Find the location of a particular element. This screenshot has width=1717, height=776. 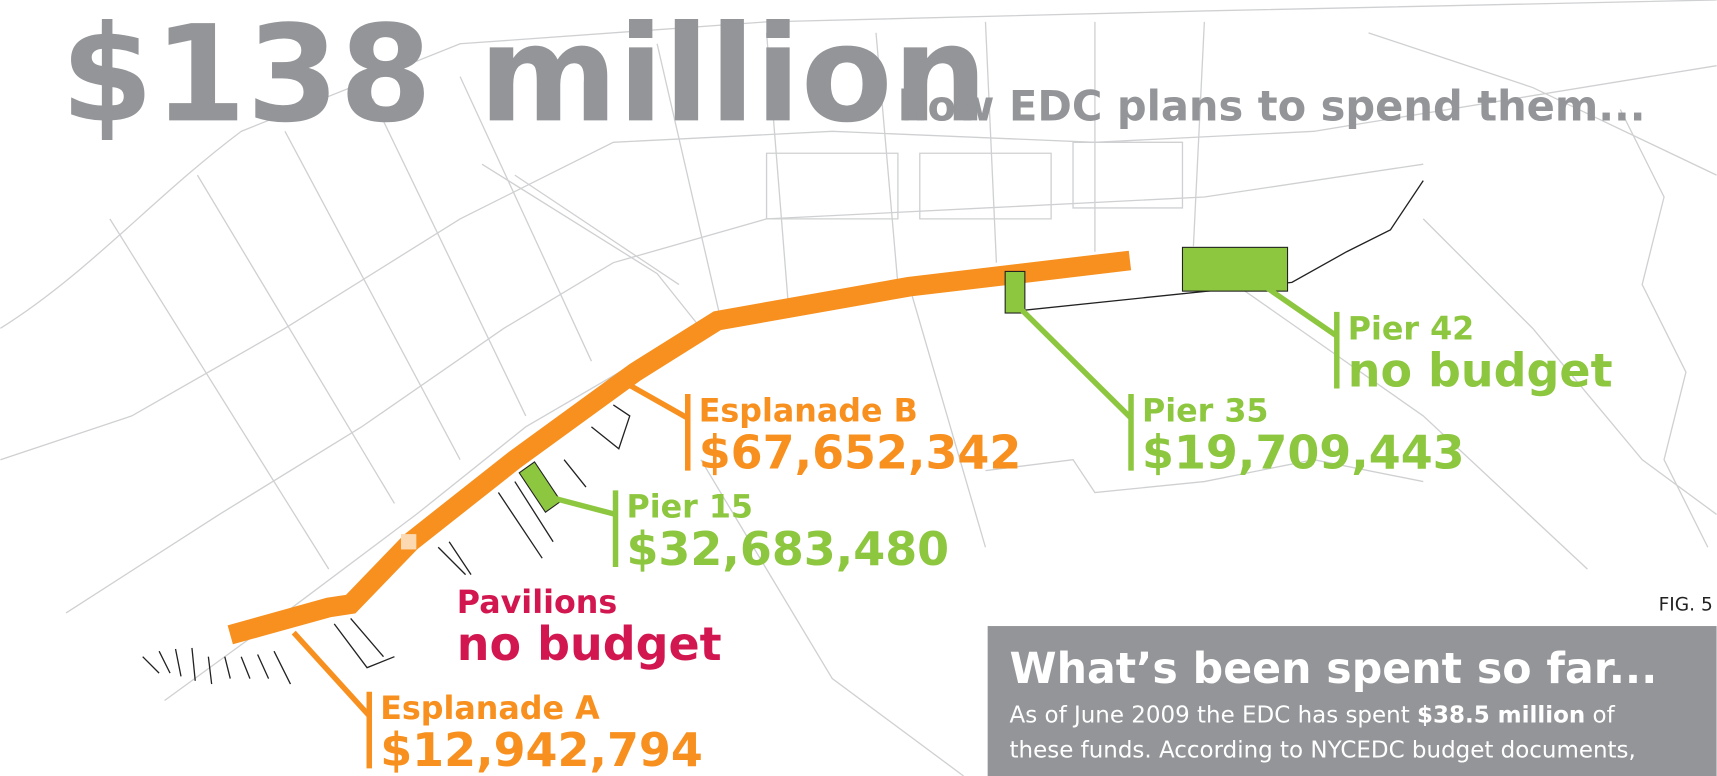

label-name: Pier 35 is located at coordinates (1205, 411).